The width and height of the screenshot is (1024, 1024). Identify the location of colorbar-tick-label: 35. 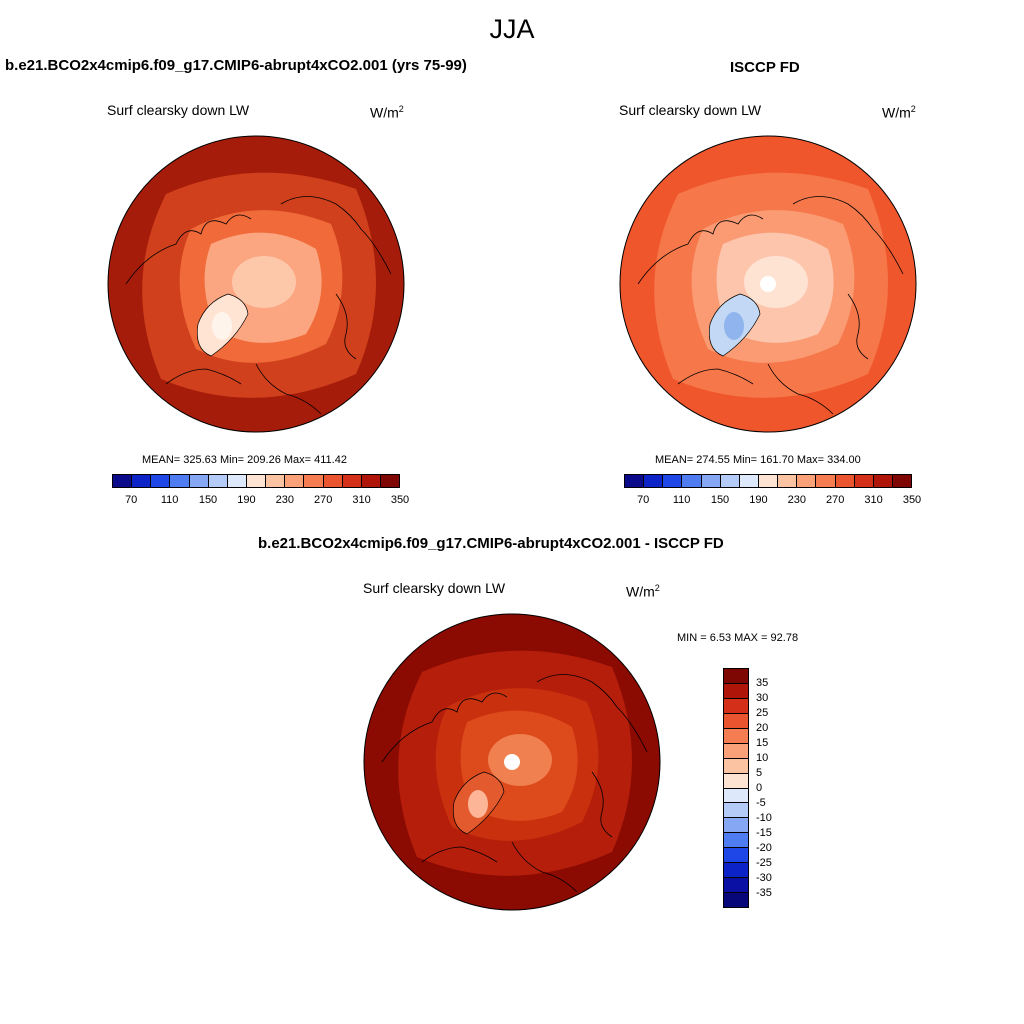
(762, 683).